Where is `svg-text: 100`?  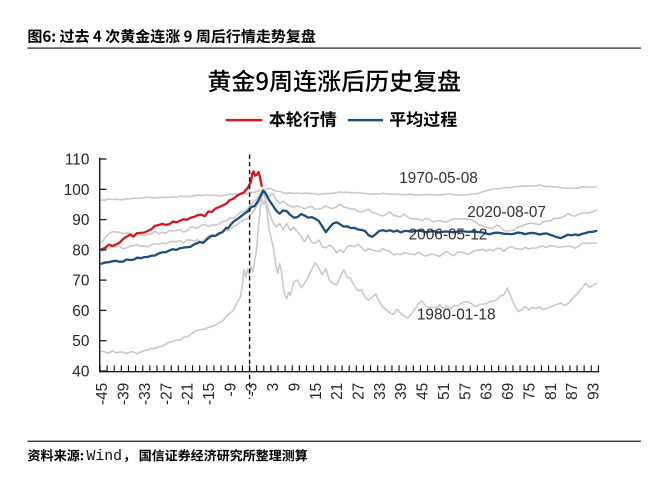 svg-text: 100 is located at coordinates (77, 190).